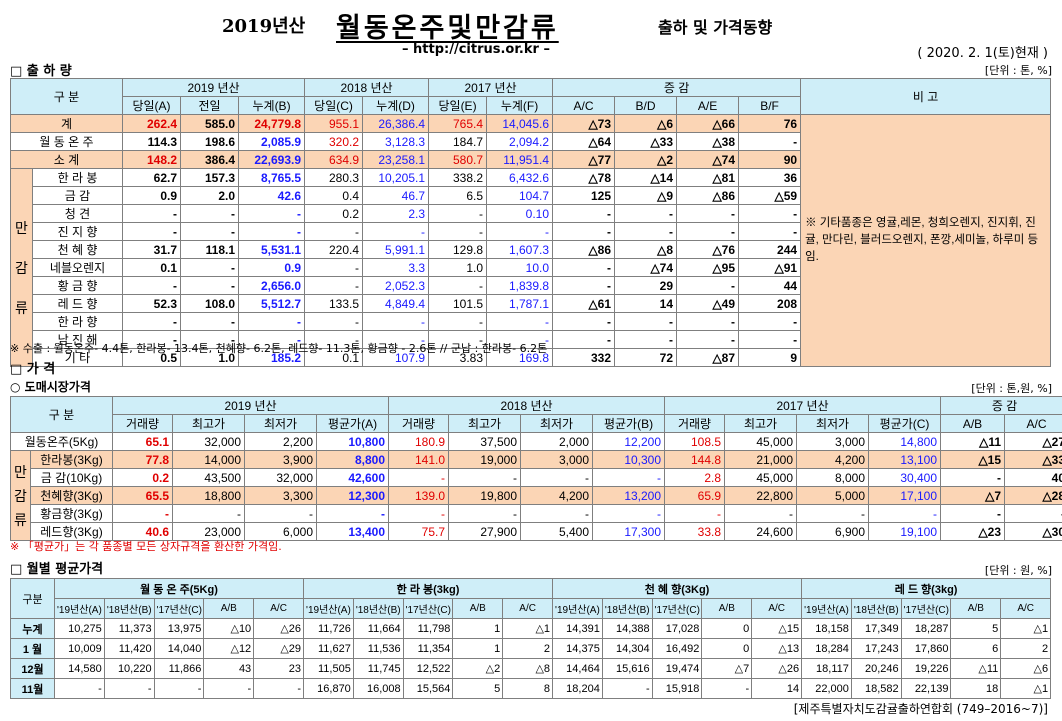 Image resolution: width=1062 pixels, height=721 pixels. What do you see at coordinates (646, 249) in the screenshot?
I see `cell: △8` at bounding box center [646, 249].